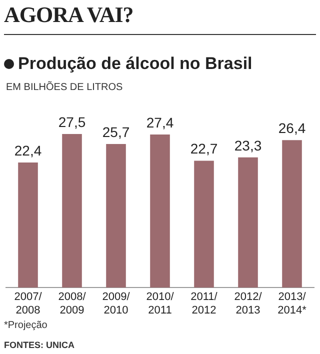 The height and width of the screenshot is (354, 320). I want to click on x-tick-label: 2013/2014*, so click(293, 303).